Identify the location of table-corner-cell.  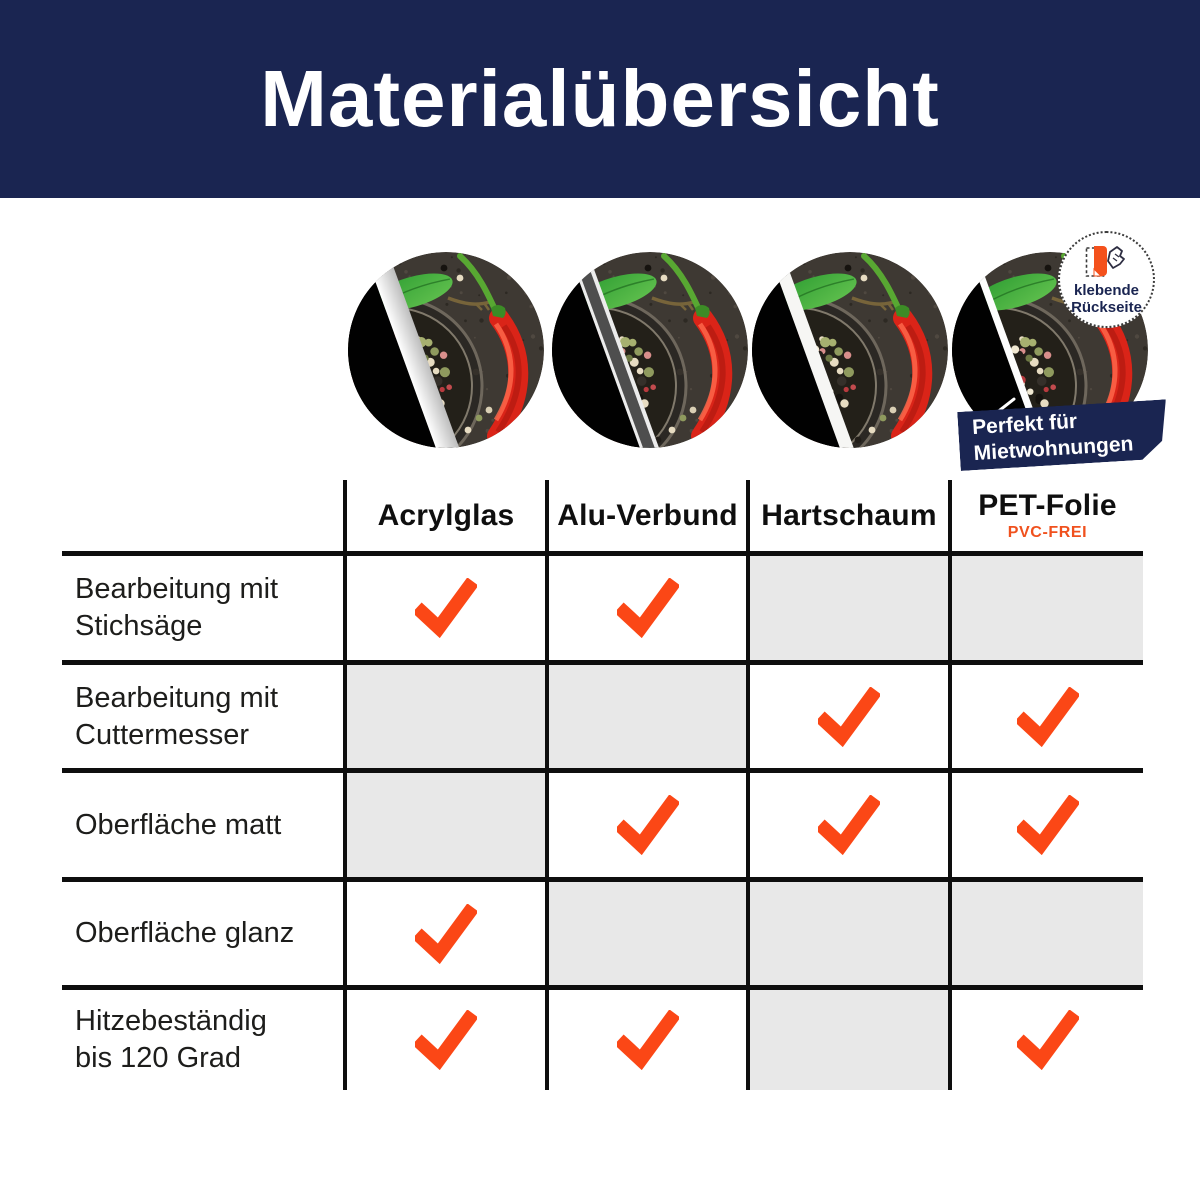
(202, 515).